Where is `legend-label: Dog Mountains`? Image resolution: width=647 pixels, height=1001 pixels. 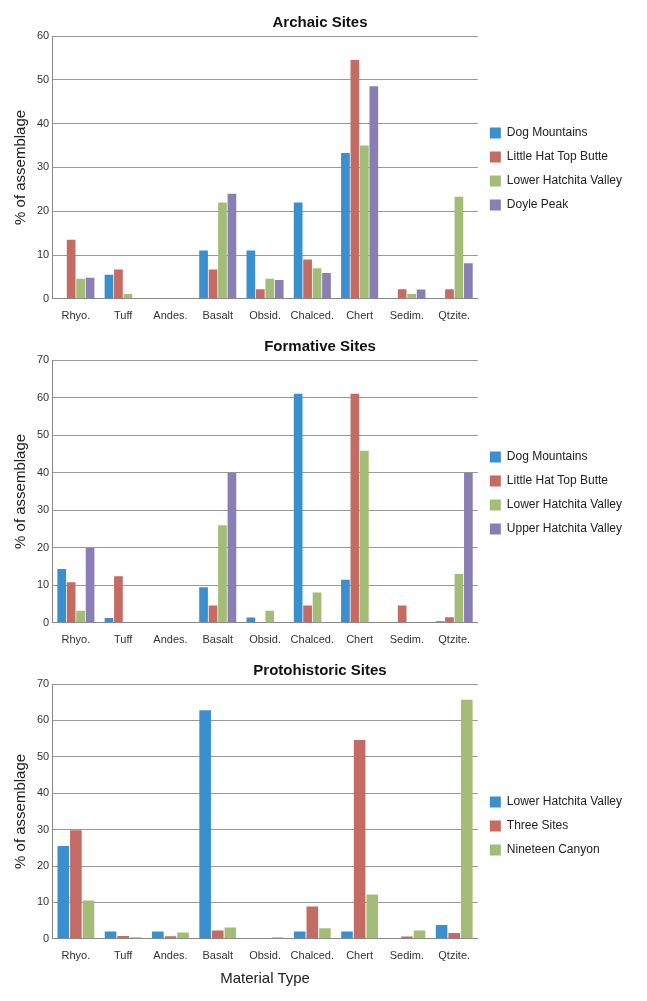 legend-label: Dog Mountains is located at coordinates (547, 132).